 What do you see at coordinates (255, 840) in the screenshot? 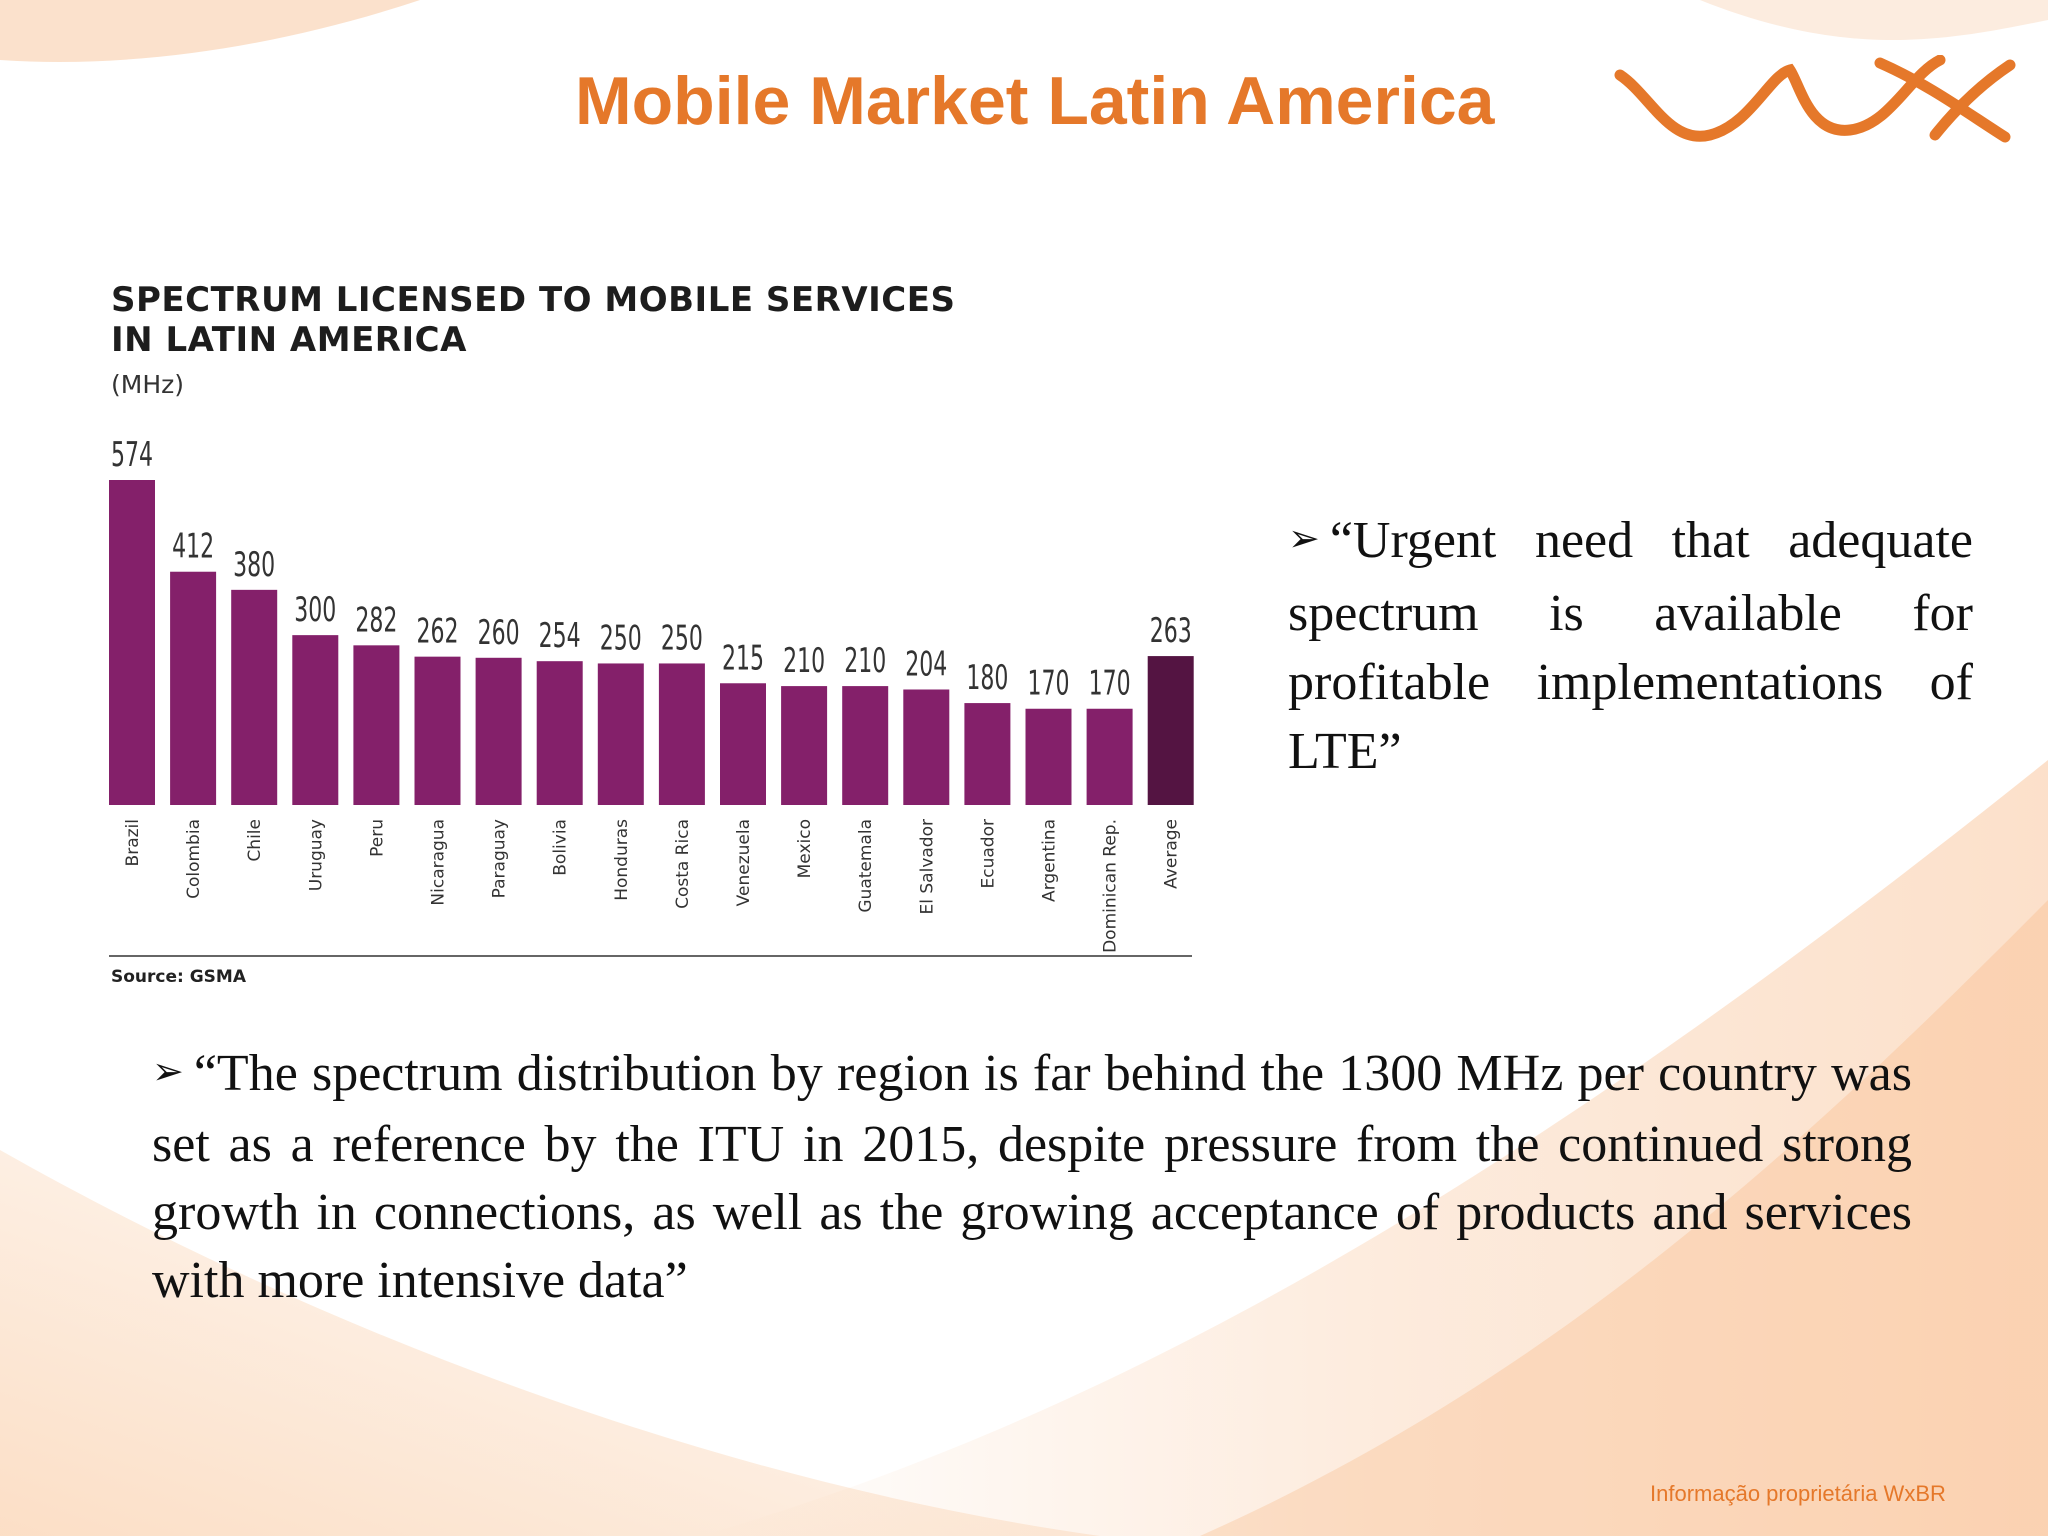
I see `category-label: Chile` at bounding box center [255, 840].